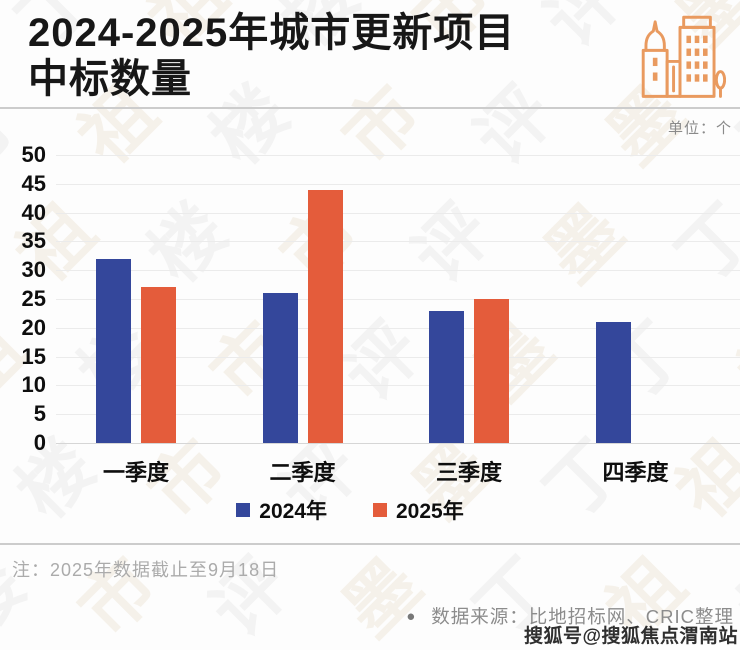 Image resolution: width=740 pixels, height=650 pixels. Describe the element at coordinates (33, 385) in the screenshot. I see `y-axis-tick-label: 10` at that location.